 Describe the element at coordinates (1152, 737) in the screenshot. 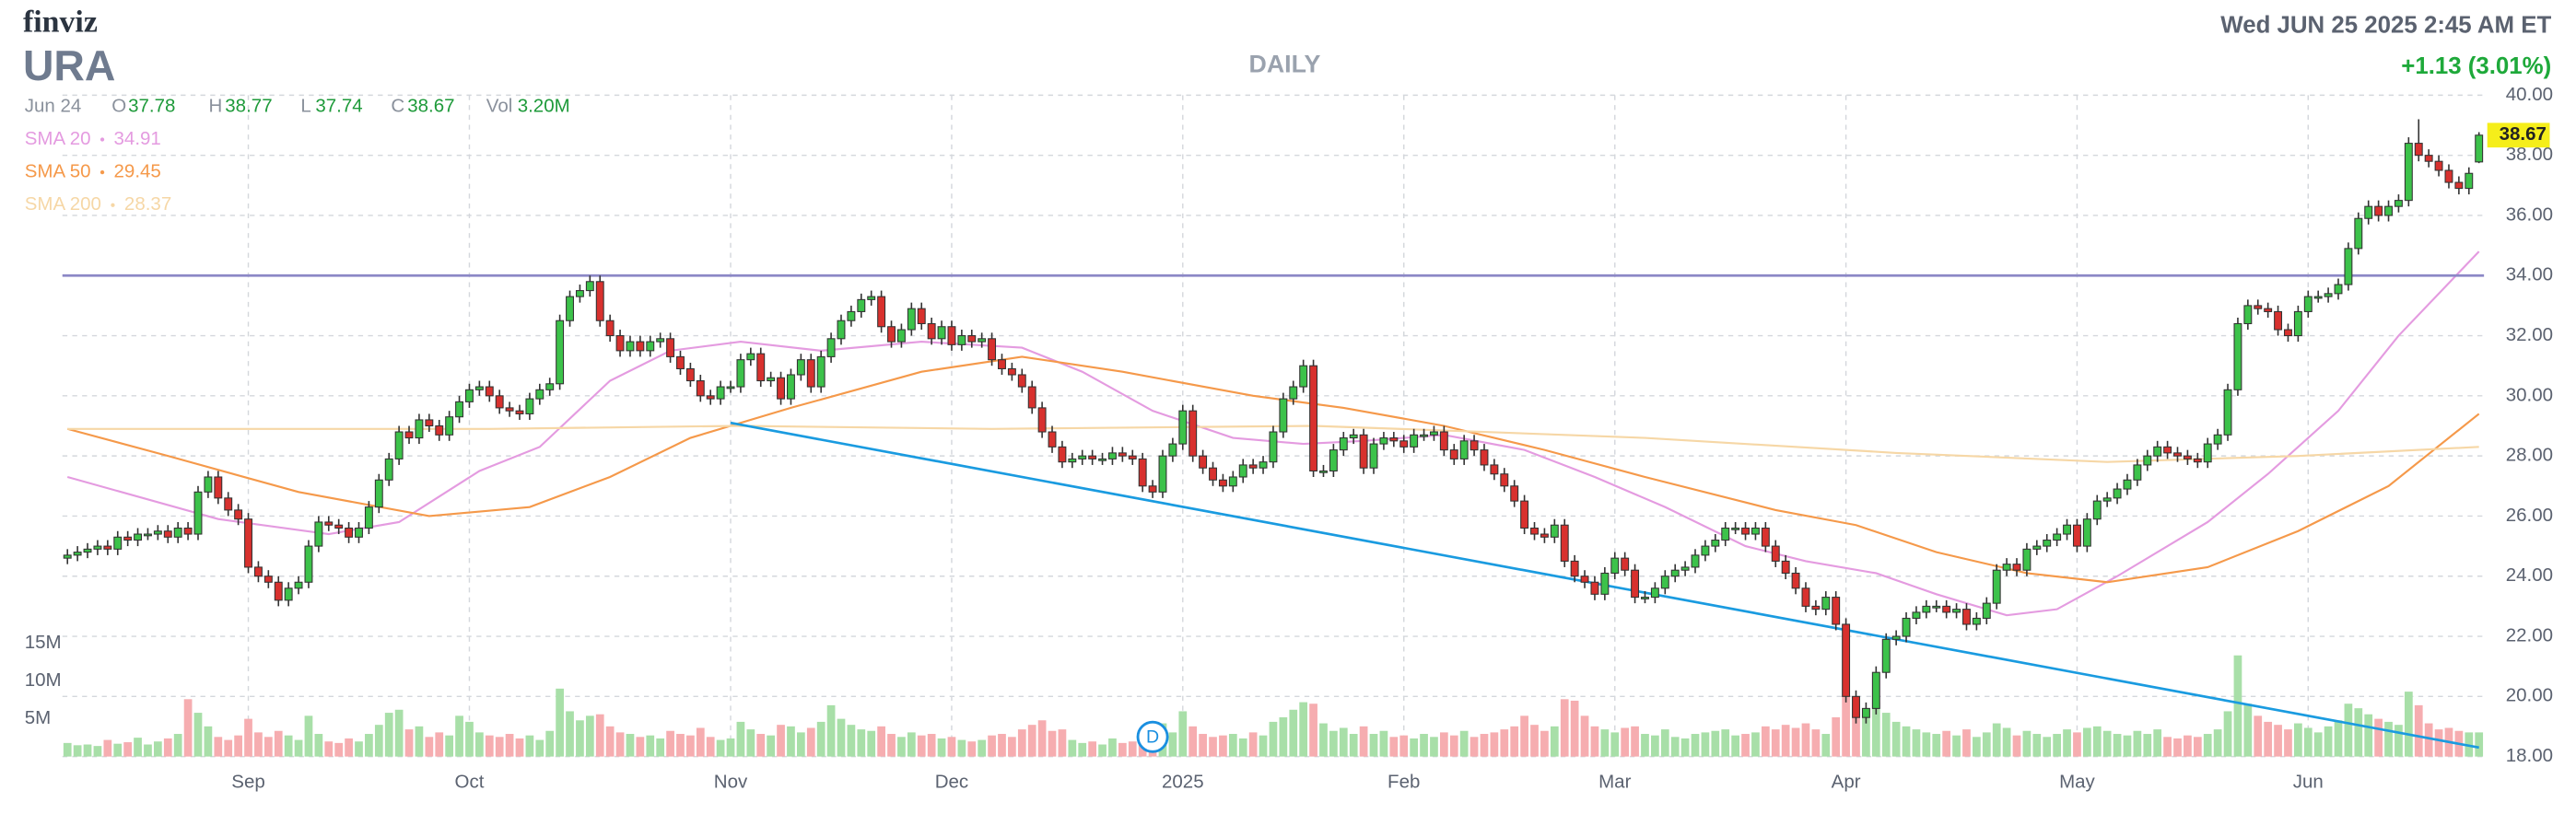

I see `event-label: D` at that location.